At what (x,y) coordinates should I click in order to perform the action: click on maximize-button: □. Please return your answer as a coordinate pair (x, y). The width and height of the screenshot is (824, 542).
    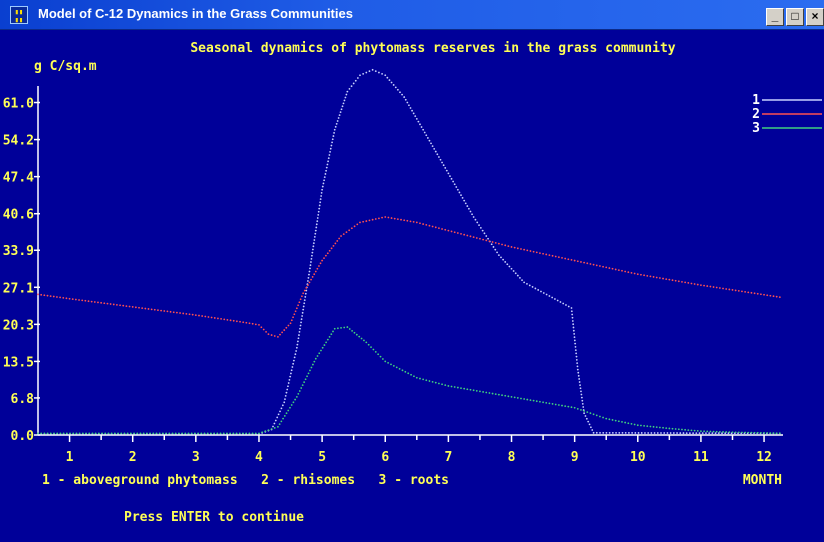
    Looking at the image, I should click on (795, 17).